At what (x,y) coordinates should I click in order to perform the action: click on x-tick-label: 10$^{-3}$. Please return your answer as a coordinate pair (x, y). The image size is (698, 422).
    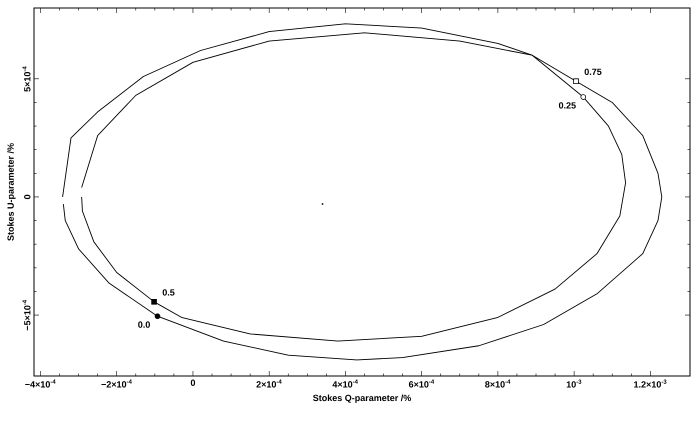
    Looking at the image, I should click on (574, 384).